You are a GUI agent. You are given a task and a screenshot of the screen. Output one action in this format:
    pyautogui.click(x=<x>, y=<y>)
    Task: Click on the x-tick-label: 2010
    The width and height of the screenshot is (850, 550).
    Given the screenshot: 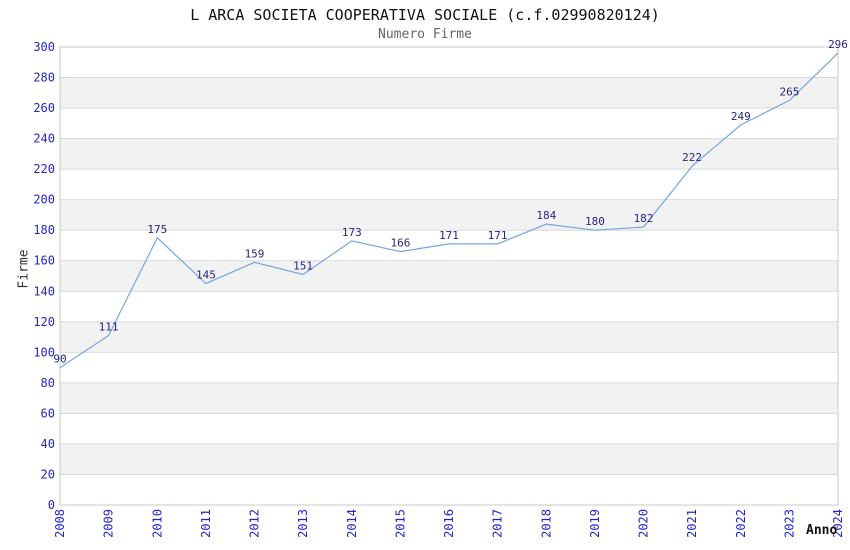 What is the action you would take?
    pyautogui.click(x=157, y=523)
    